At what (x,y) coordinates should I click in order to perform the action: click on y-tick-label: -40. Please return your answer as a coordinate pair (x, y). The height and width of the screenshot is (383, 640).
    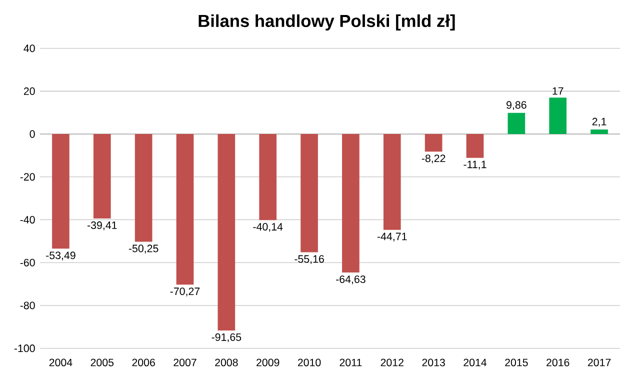
    Looking at the image, I should click on (27, 220).